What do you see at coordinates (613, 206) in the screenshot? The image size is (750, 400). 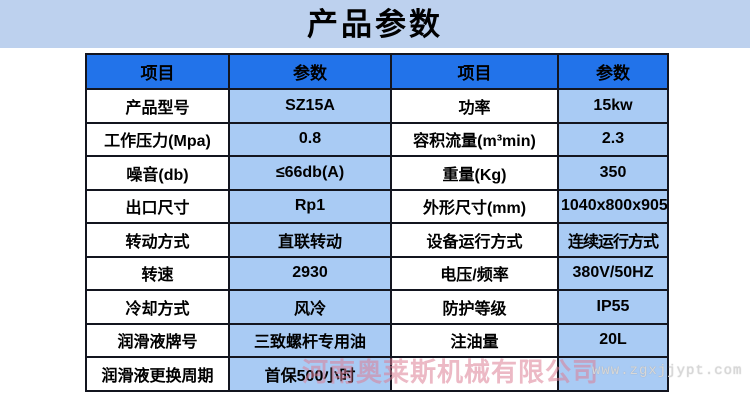 I see `spec-value-cell: 1040x800x905` at bounding box center [613, 206].